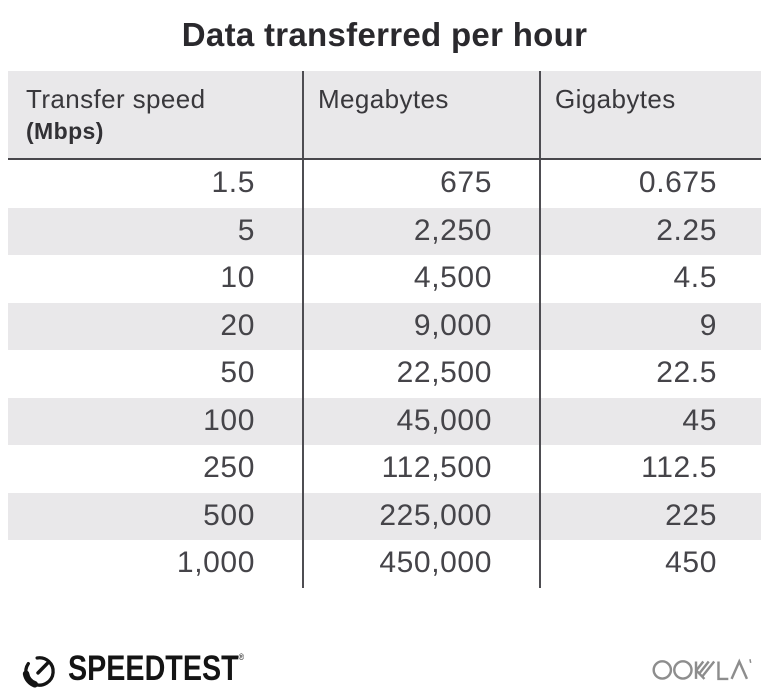 This screenshot has width=769, height=698. I want to click on cell-megabytes: 45,000, so click(420, 421).